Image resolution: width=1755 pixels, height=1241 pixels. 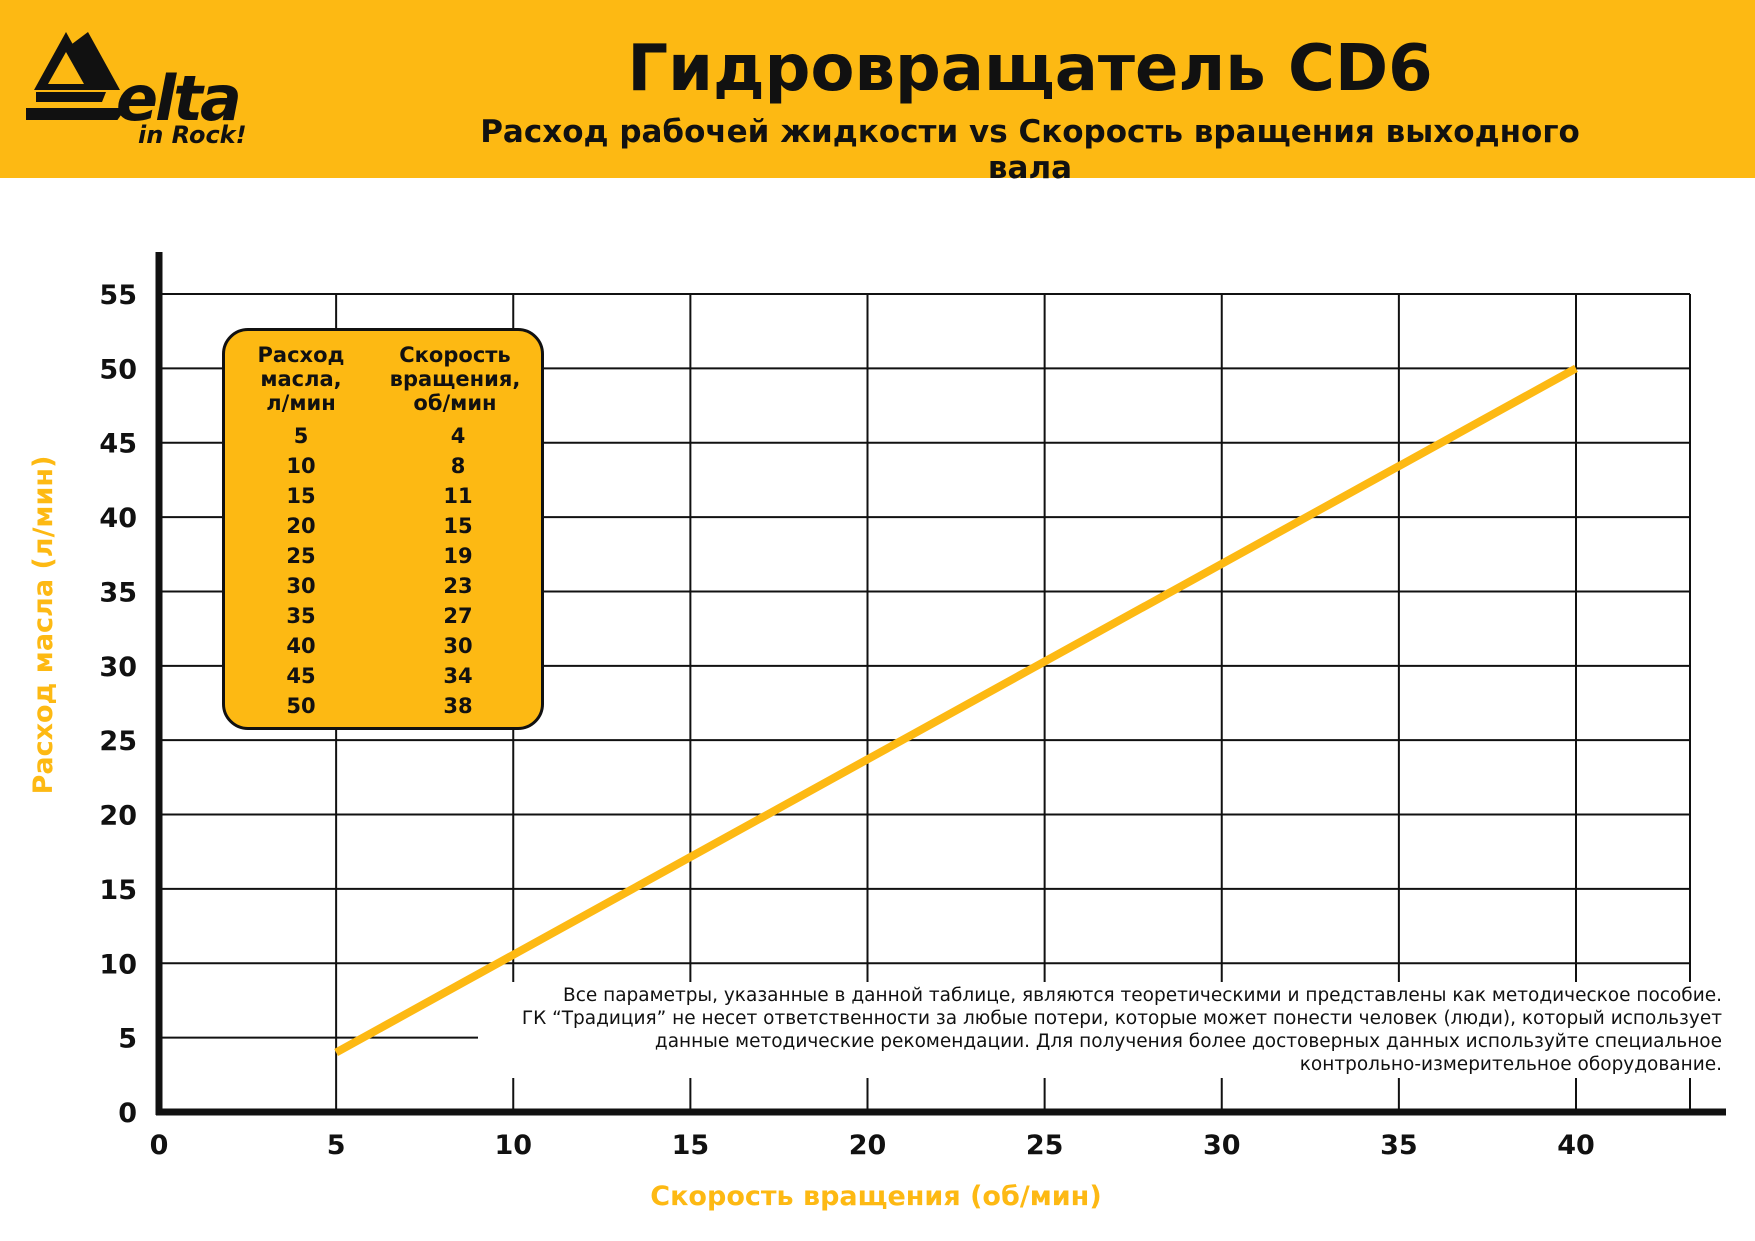 I want to click on x-tick-label: 0, so click(x=159, y=1145).